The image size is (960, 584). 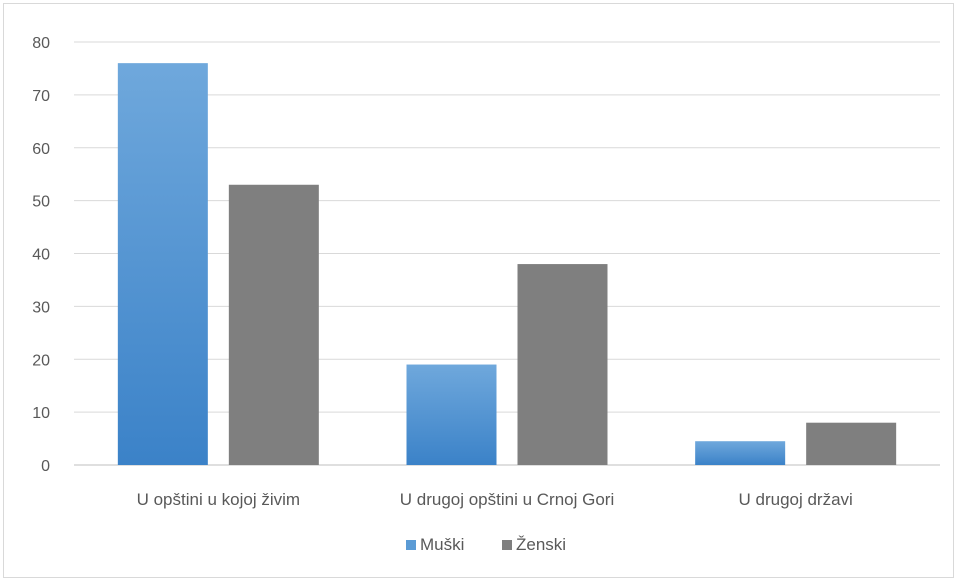 What do you see at coordinates (41, 43) in the screenshot?
I see `y-tick-label: 80` at bounding box center [41, 43].